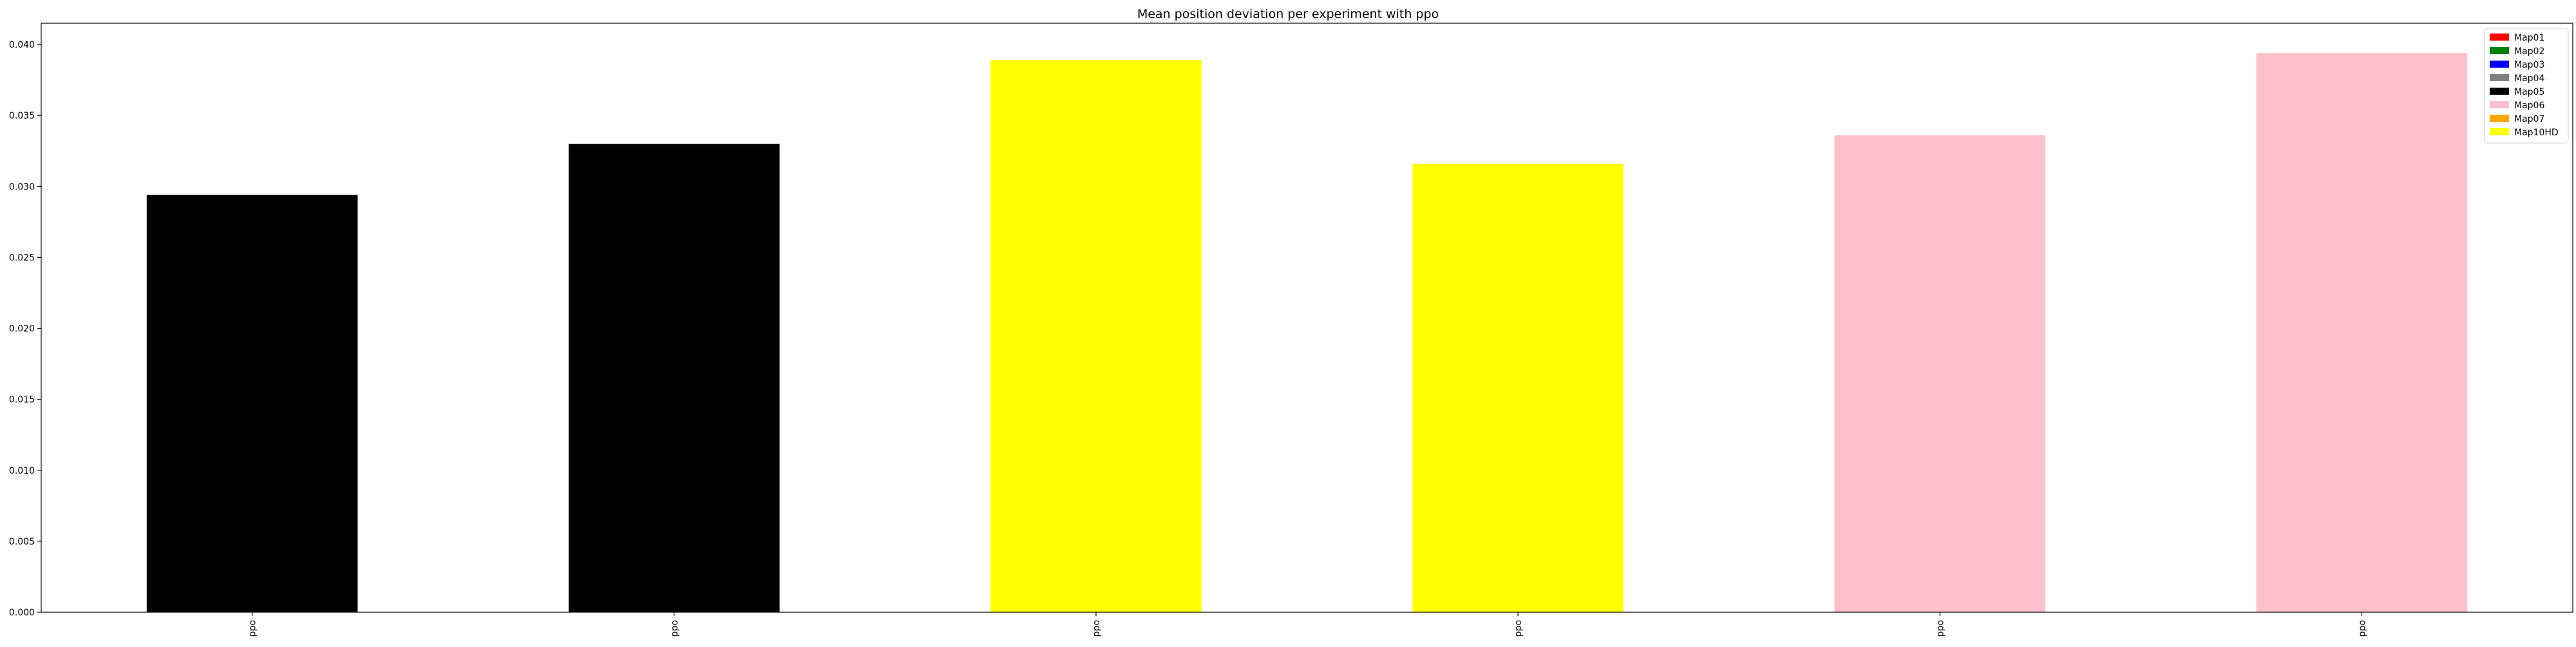  Describe the element at coordinates (22, 116) in the screenshot. I see `y-tick-label: 0.035` at that location.